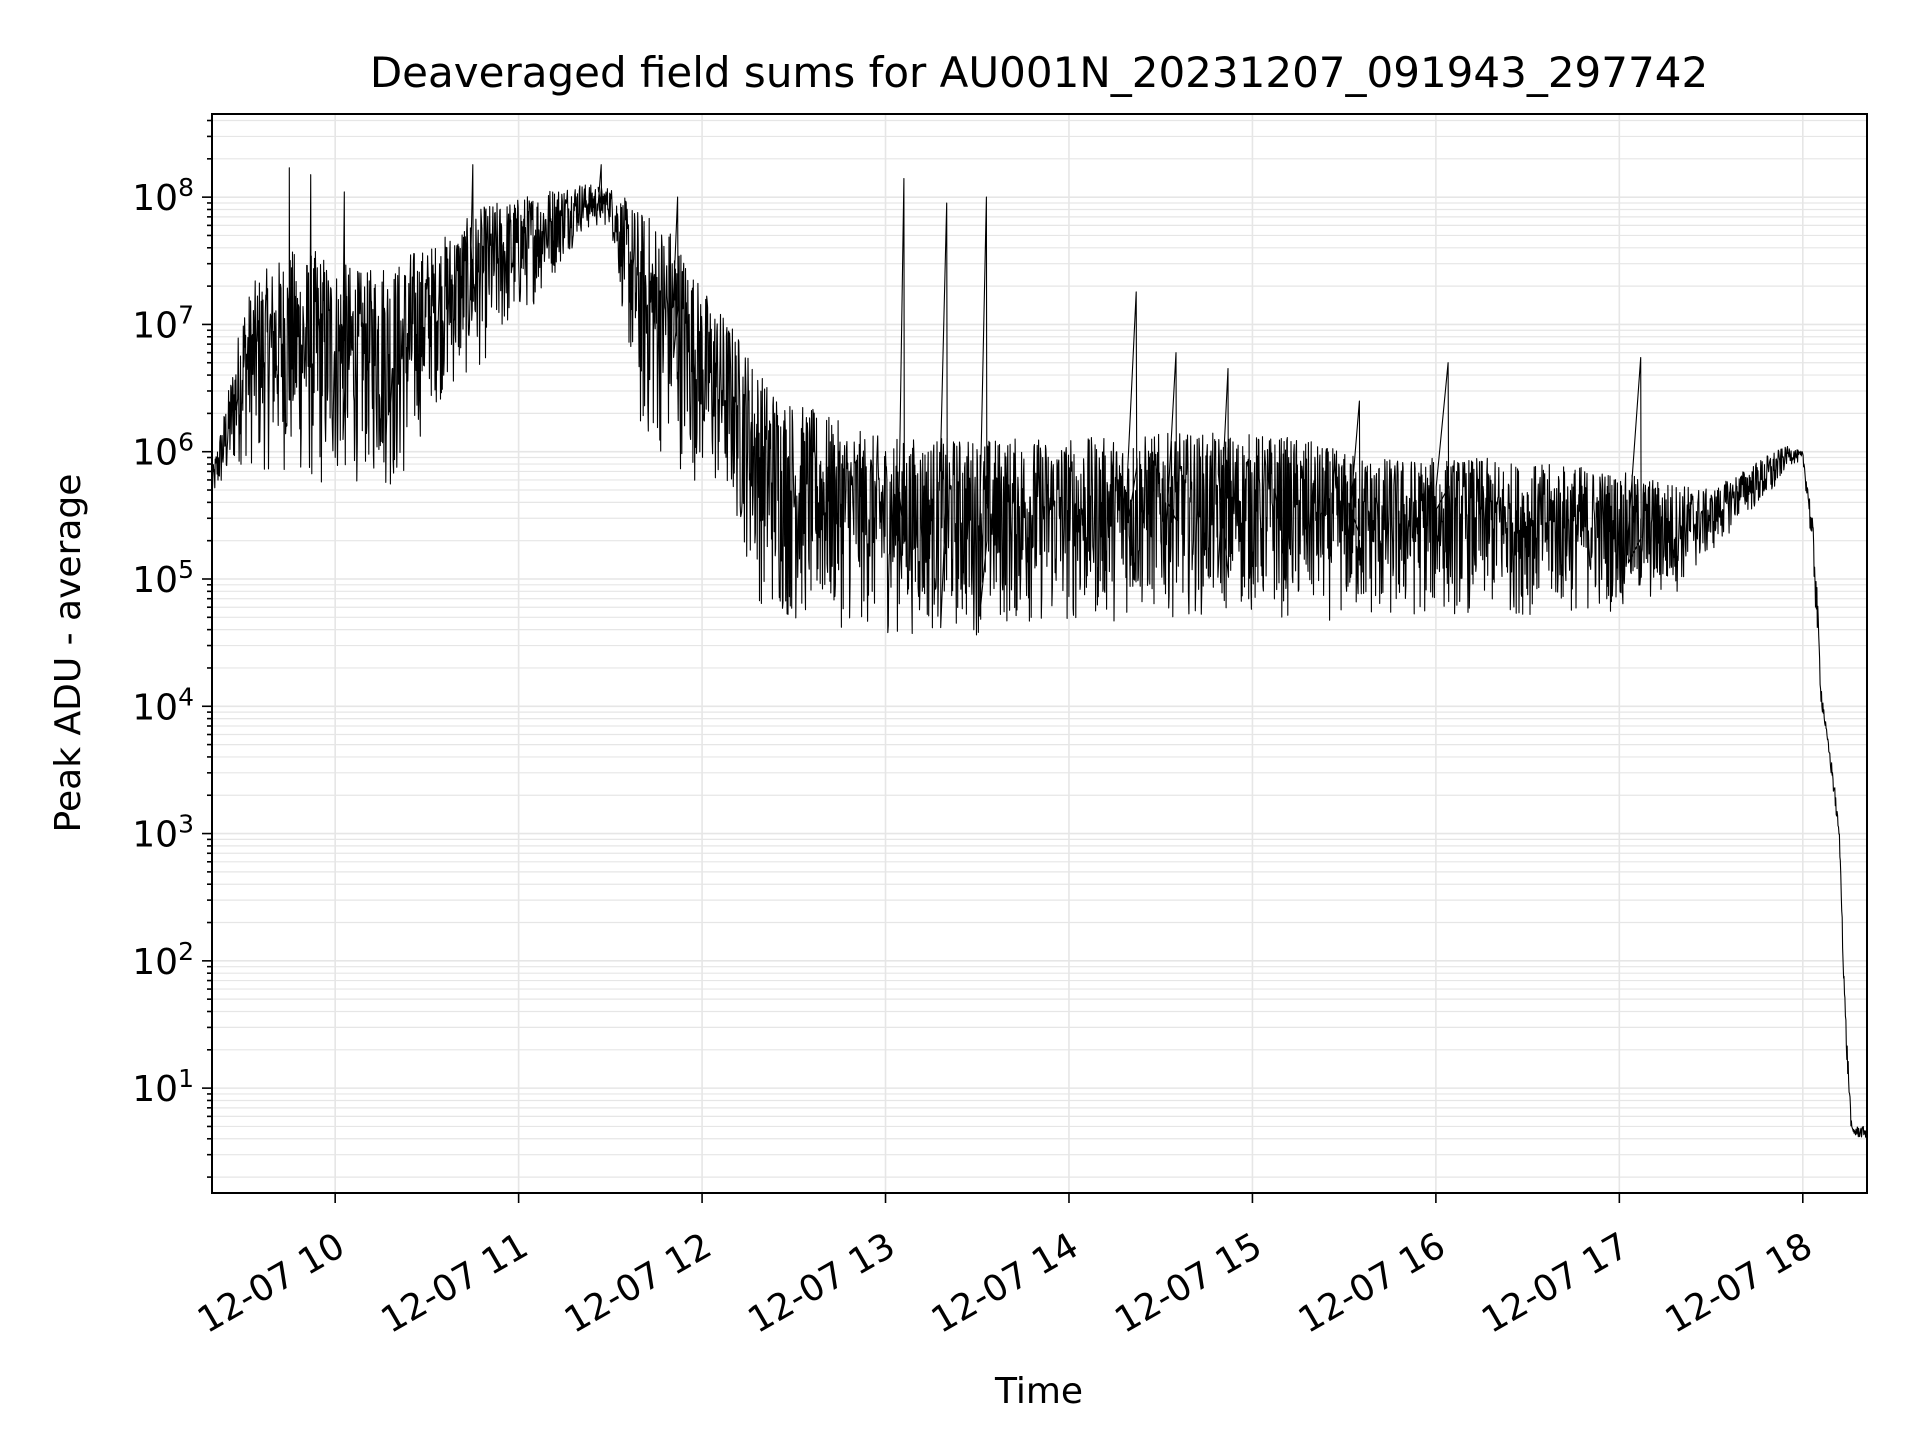 The width and height of the screenshot is (1920, 1440). I want to click on y-tick-label: 104, so click(163, 705).